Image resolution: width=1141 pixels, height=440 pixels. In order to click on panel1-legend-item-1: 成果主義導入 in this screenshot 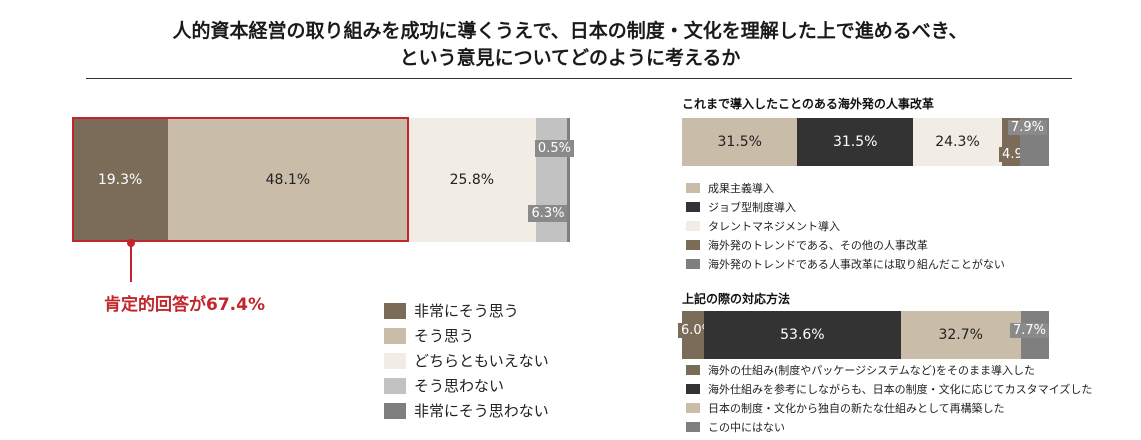, I will do `click(845, 187)`.